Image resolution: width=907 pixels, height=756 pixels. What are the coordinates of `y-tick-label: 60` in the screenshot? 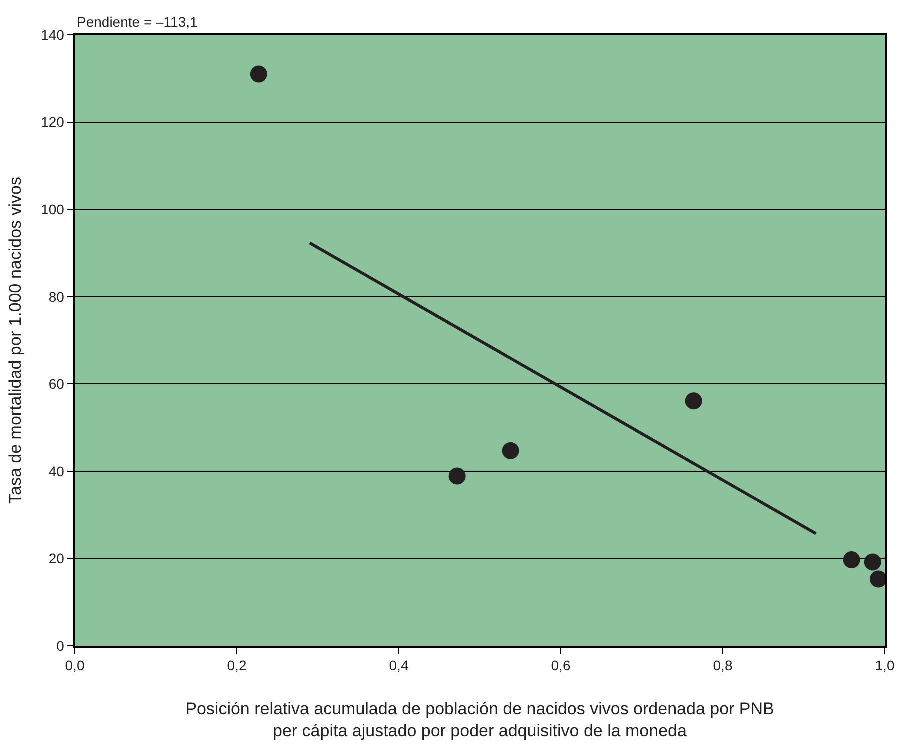 It's located at (56, 384).